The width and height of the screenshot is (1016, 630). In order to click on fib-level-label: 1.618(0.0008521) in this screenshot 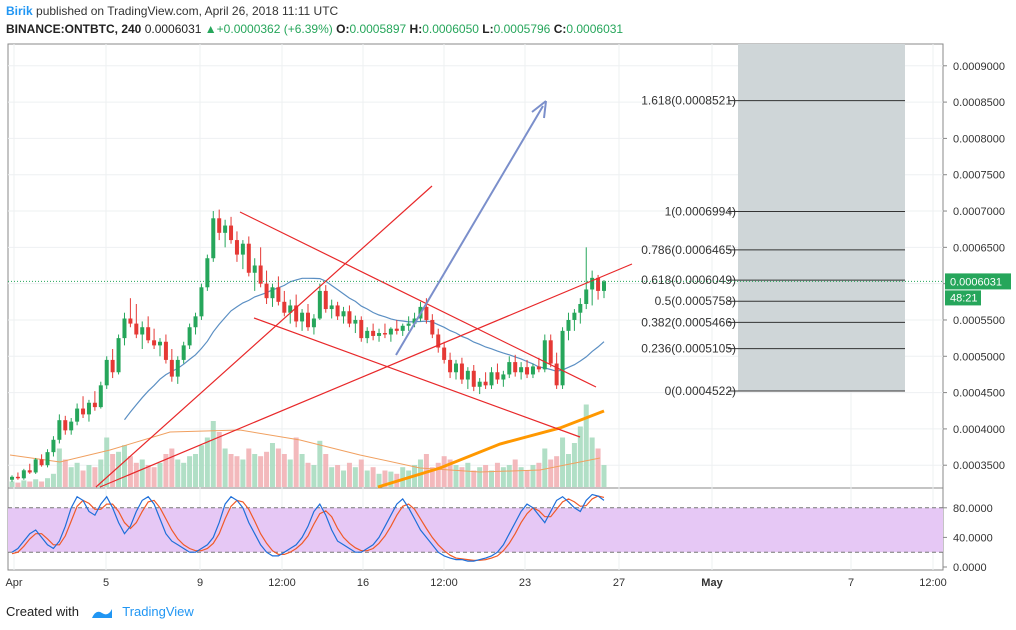, I will do `click(688, 101)`.